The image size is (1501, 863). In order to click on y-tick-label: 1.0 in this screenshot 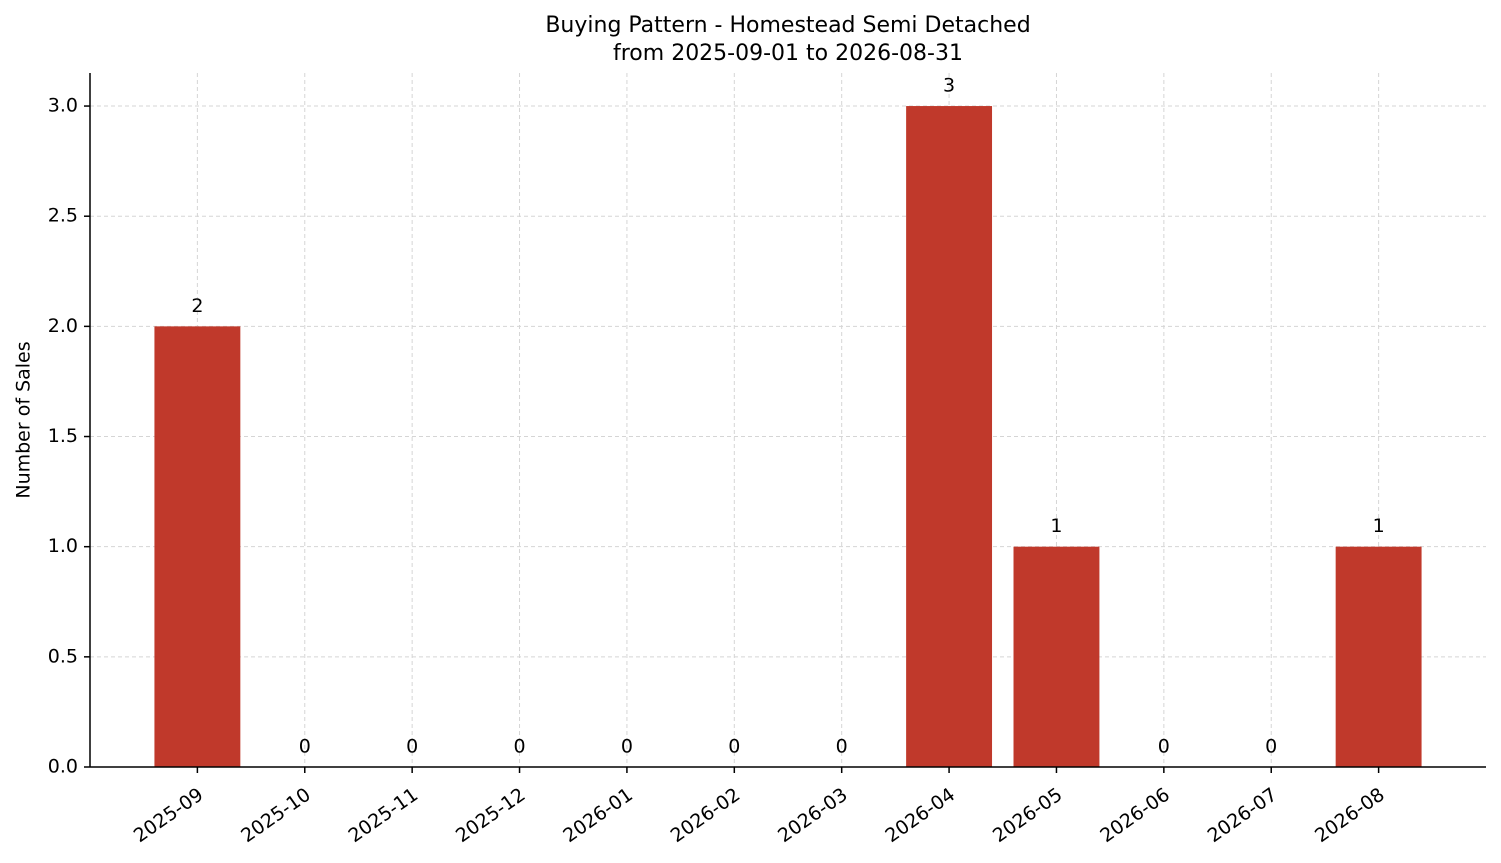, I will do `click(63, 546)`.